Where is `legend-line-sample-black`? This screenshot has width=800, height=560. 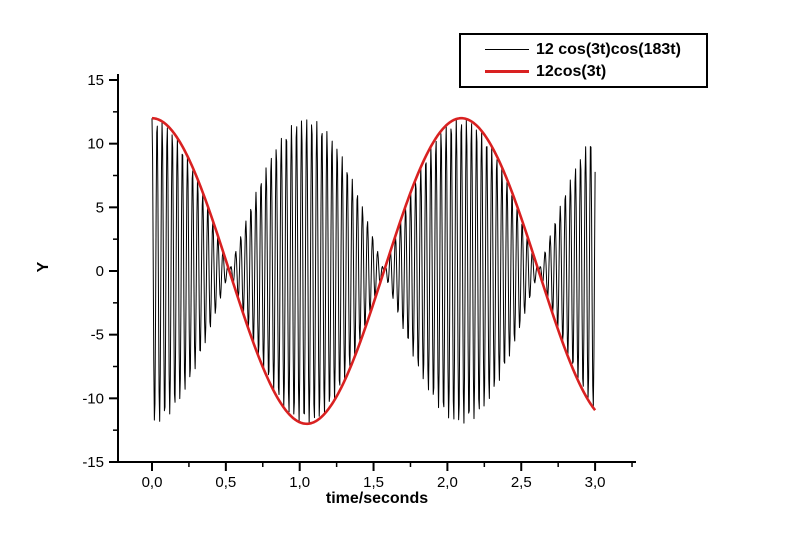 legend-line-sample-black is located at coordinates (507, 49).